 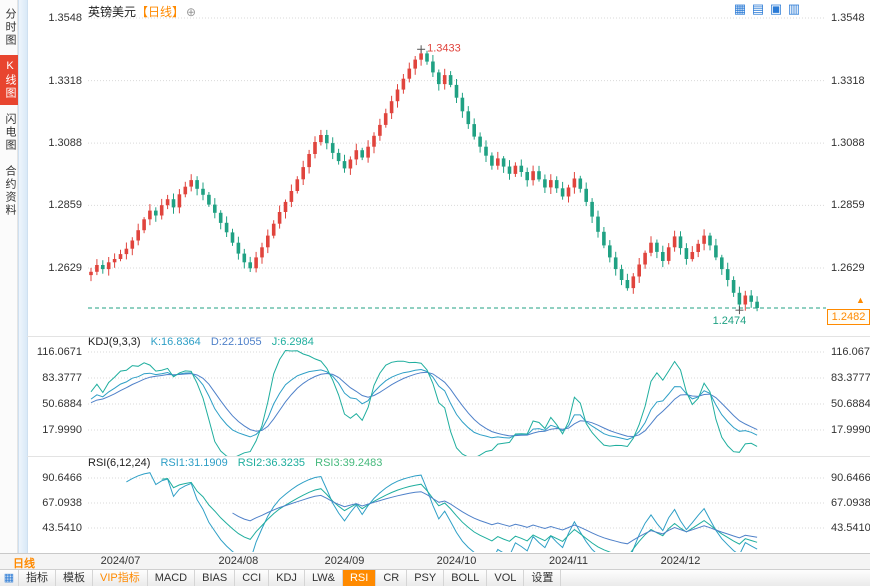 I want to click on chart-title: 英镑美元【日线】 ⊕, so click(x=142, y=11).